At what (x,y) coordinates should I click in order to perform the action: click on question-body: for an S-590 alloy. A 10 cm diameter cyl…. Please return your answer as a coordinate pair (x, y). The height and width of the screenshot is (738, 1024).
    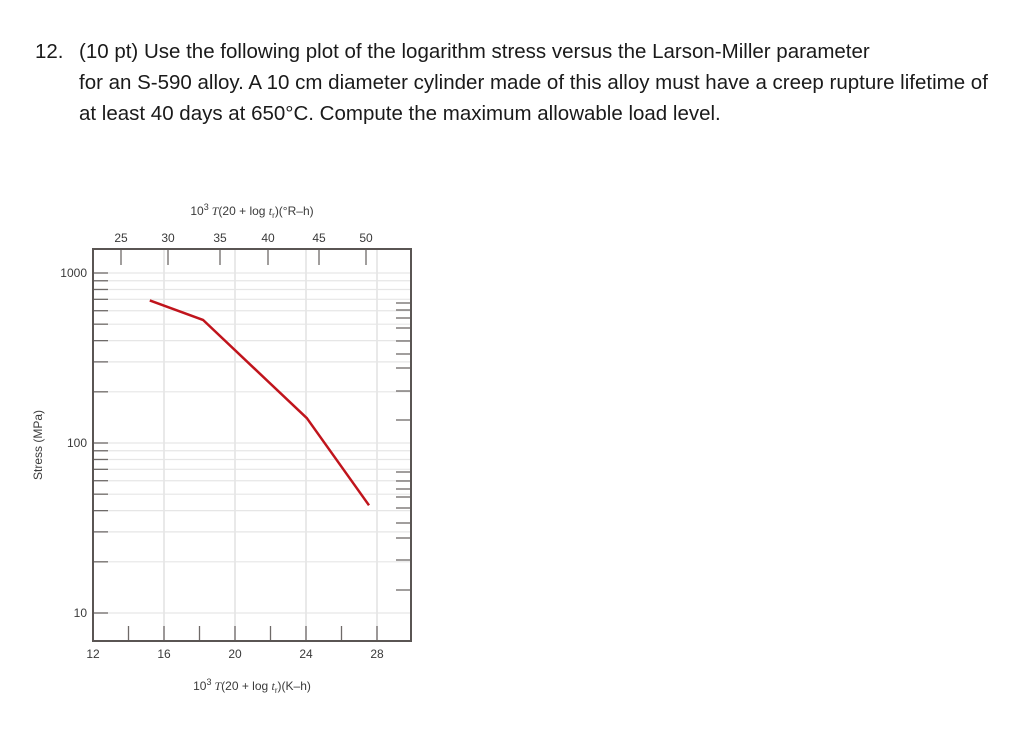
    Looking at the image, I should click on (533, 98).